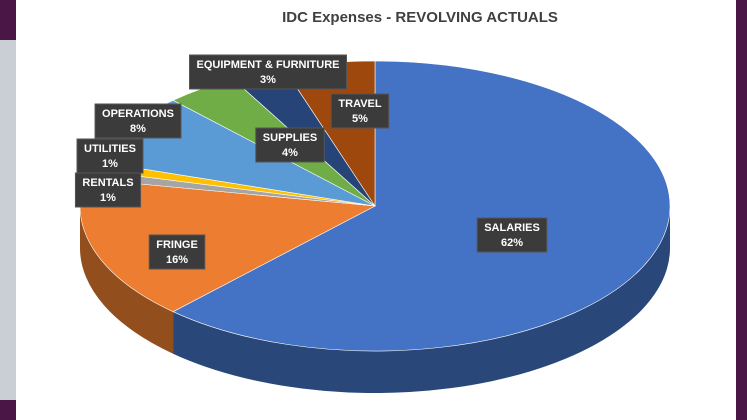  I want to click on label-value: 62%, so click(512, 243).